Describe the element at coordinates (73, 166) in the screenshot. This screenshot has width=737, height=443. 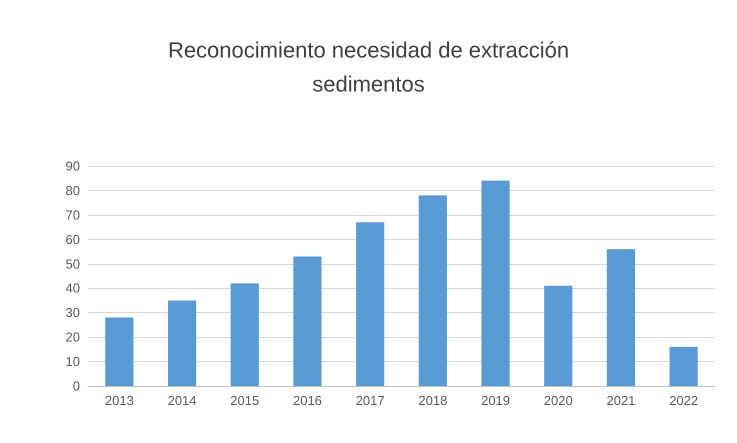
I see `y-tick-label: 90` at that location.